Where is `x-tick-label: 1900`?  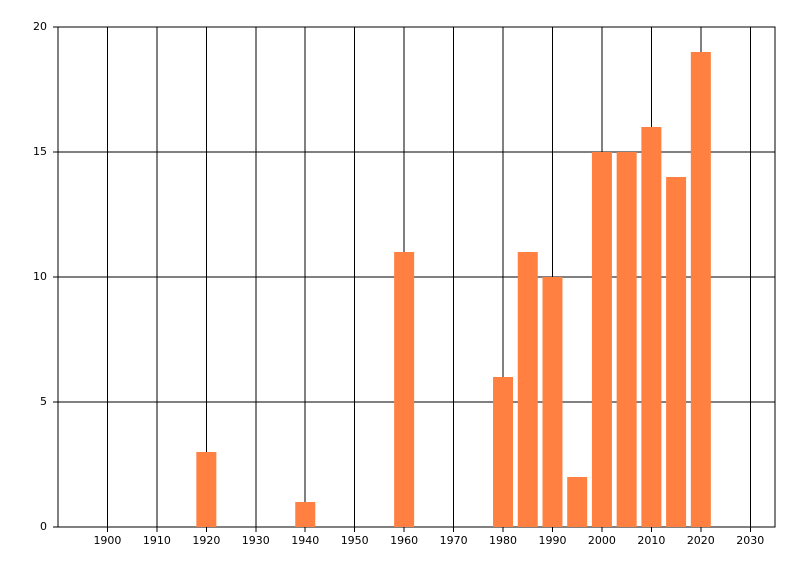
x-tick-label: 1900 is located at coordinates (107, 540).